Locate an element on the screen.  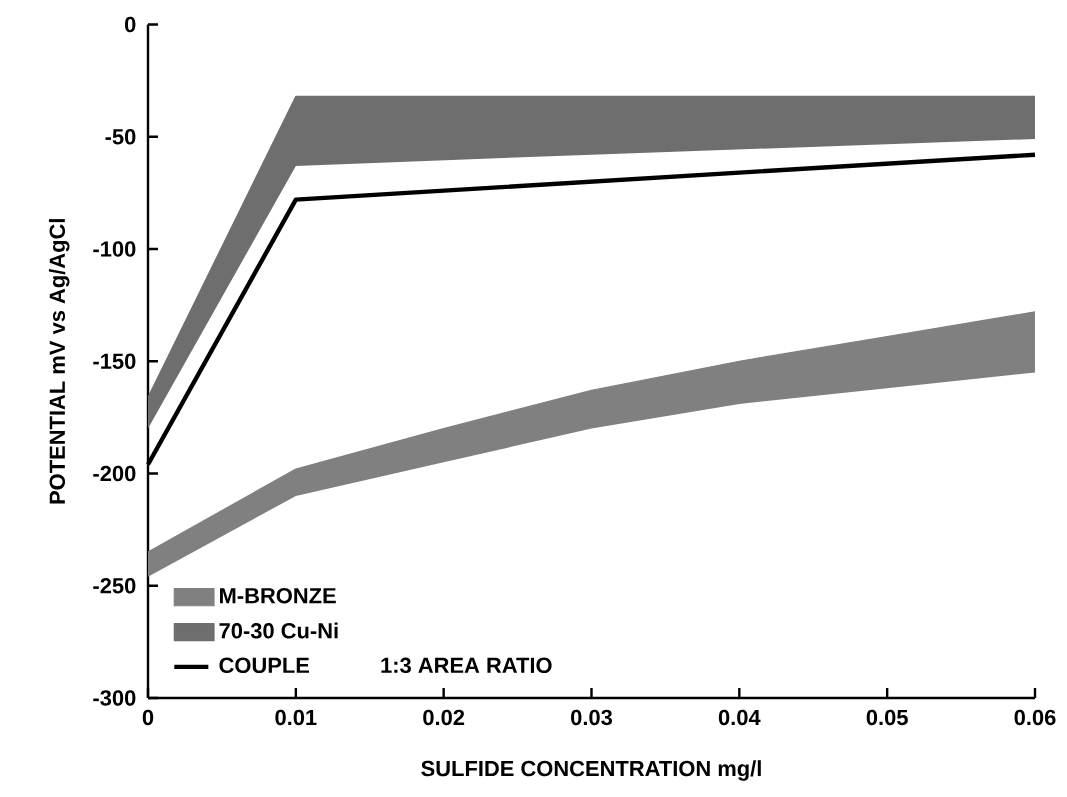
x-tick-label: 0.06 is located at coordinates (1035, 717).